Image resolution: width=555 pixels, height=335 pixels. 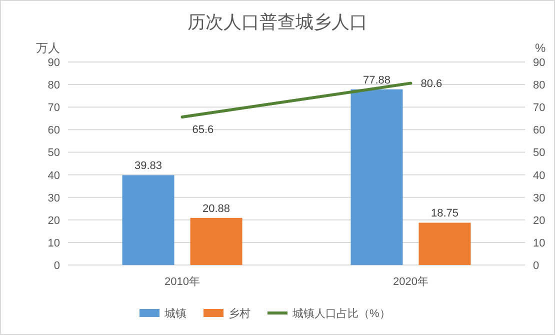 What do you see at coordinates (536, 266) in the screenshot?
I see `y2-tick-label: 0` at bounding box center [536, 266].